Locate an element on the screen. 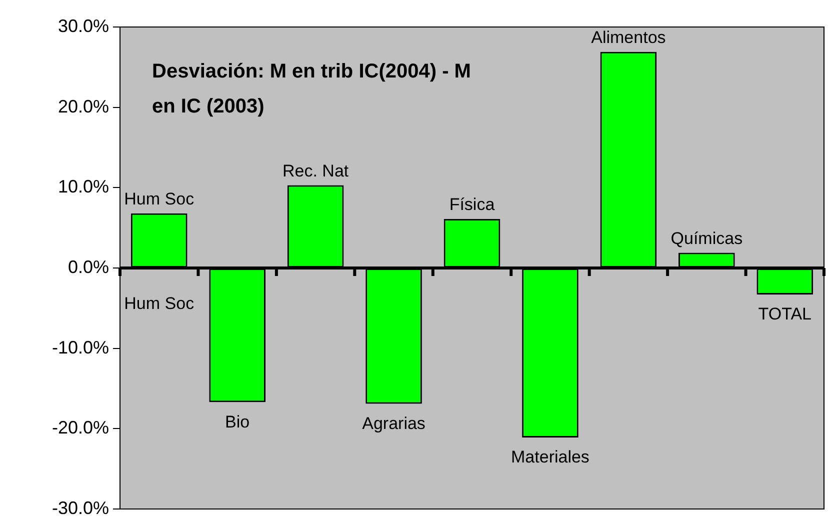  x-tick-label: TOTAL is located at coordinates (785, 314).